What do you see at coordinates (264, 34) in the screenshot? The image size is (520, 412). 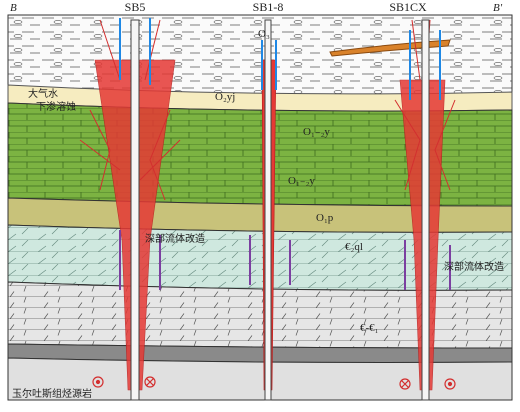 I see `stratum-label: O₃` at bounding box center [264, 34].